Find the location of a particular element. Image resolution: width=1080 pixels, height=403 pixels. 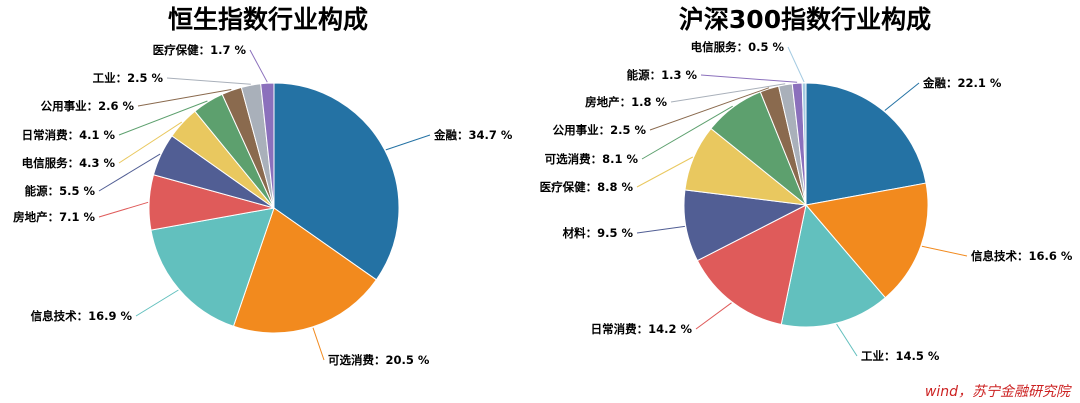

data-label-1-3: 日常消费：14.2 % is located at coordinates (642, 329).